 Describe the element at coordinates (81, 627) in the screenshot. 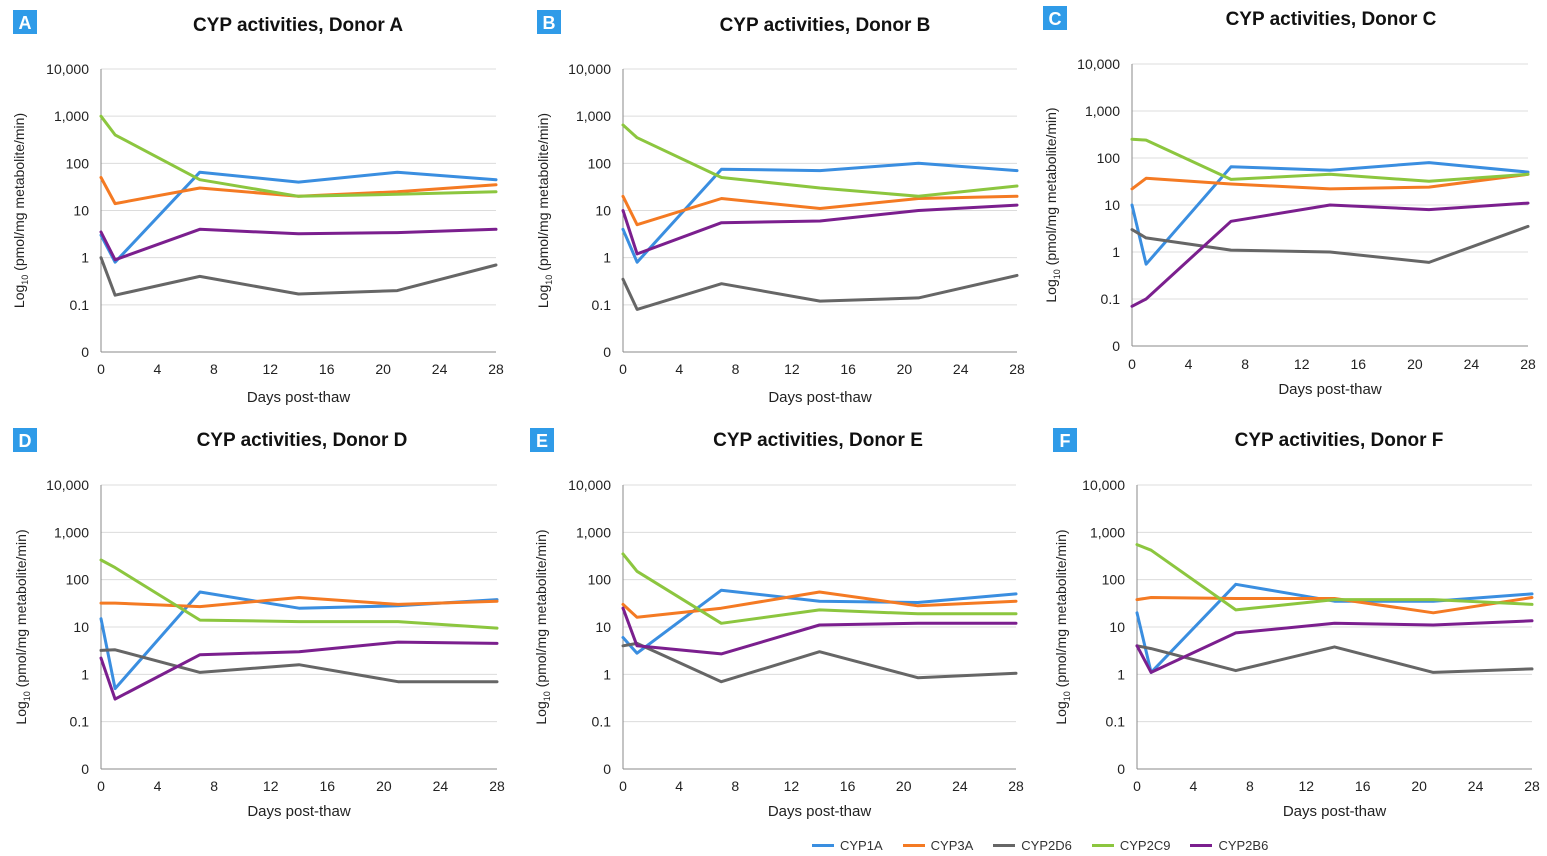

I see `y-tick-label-d: 10` at that location.